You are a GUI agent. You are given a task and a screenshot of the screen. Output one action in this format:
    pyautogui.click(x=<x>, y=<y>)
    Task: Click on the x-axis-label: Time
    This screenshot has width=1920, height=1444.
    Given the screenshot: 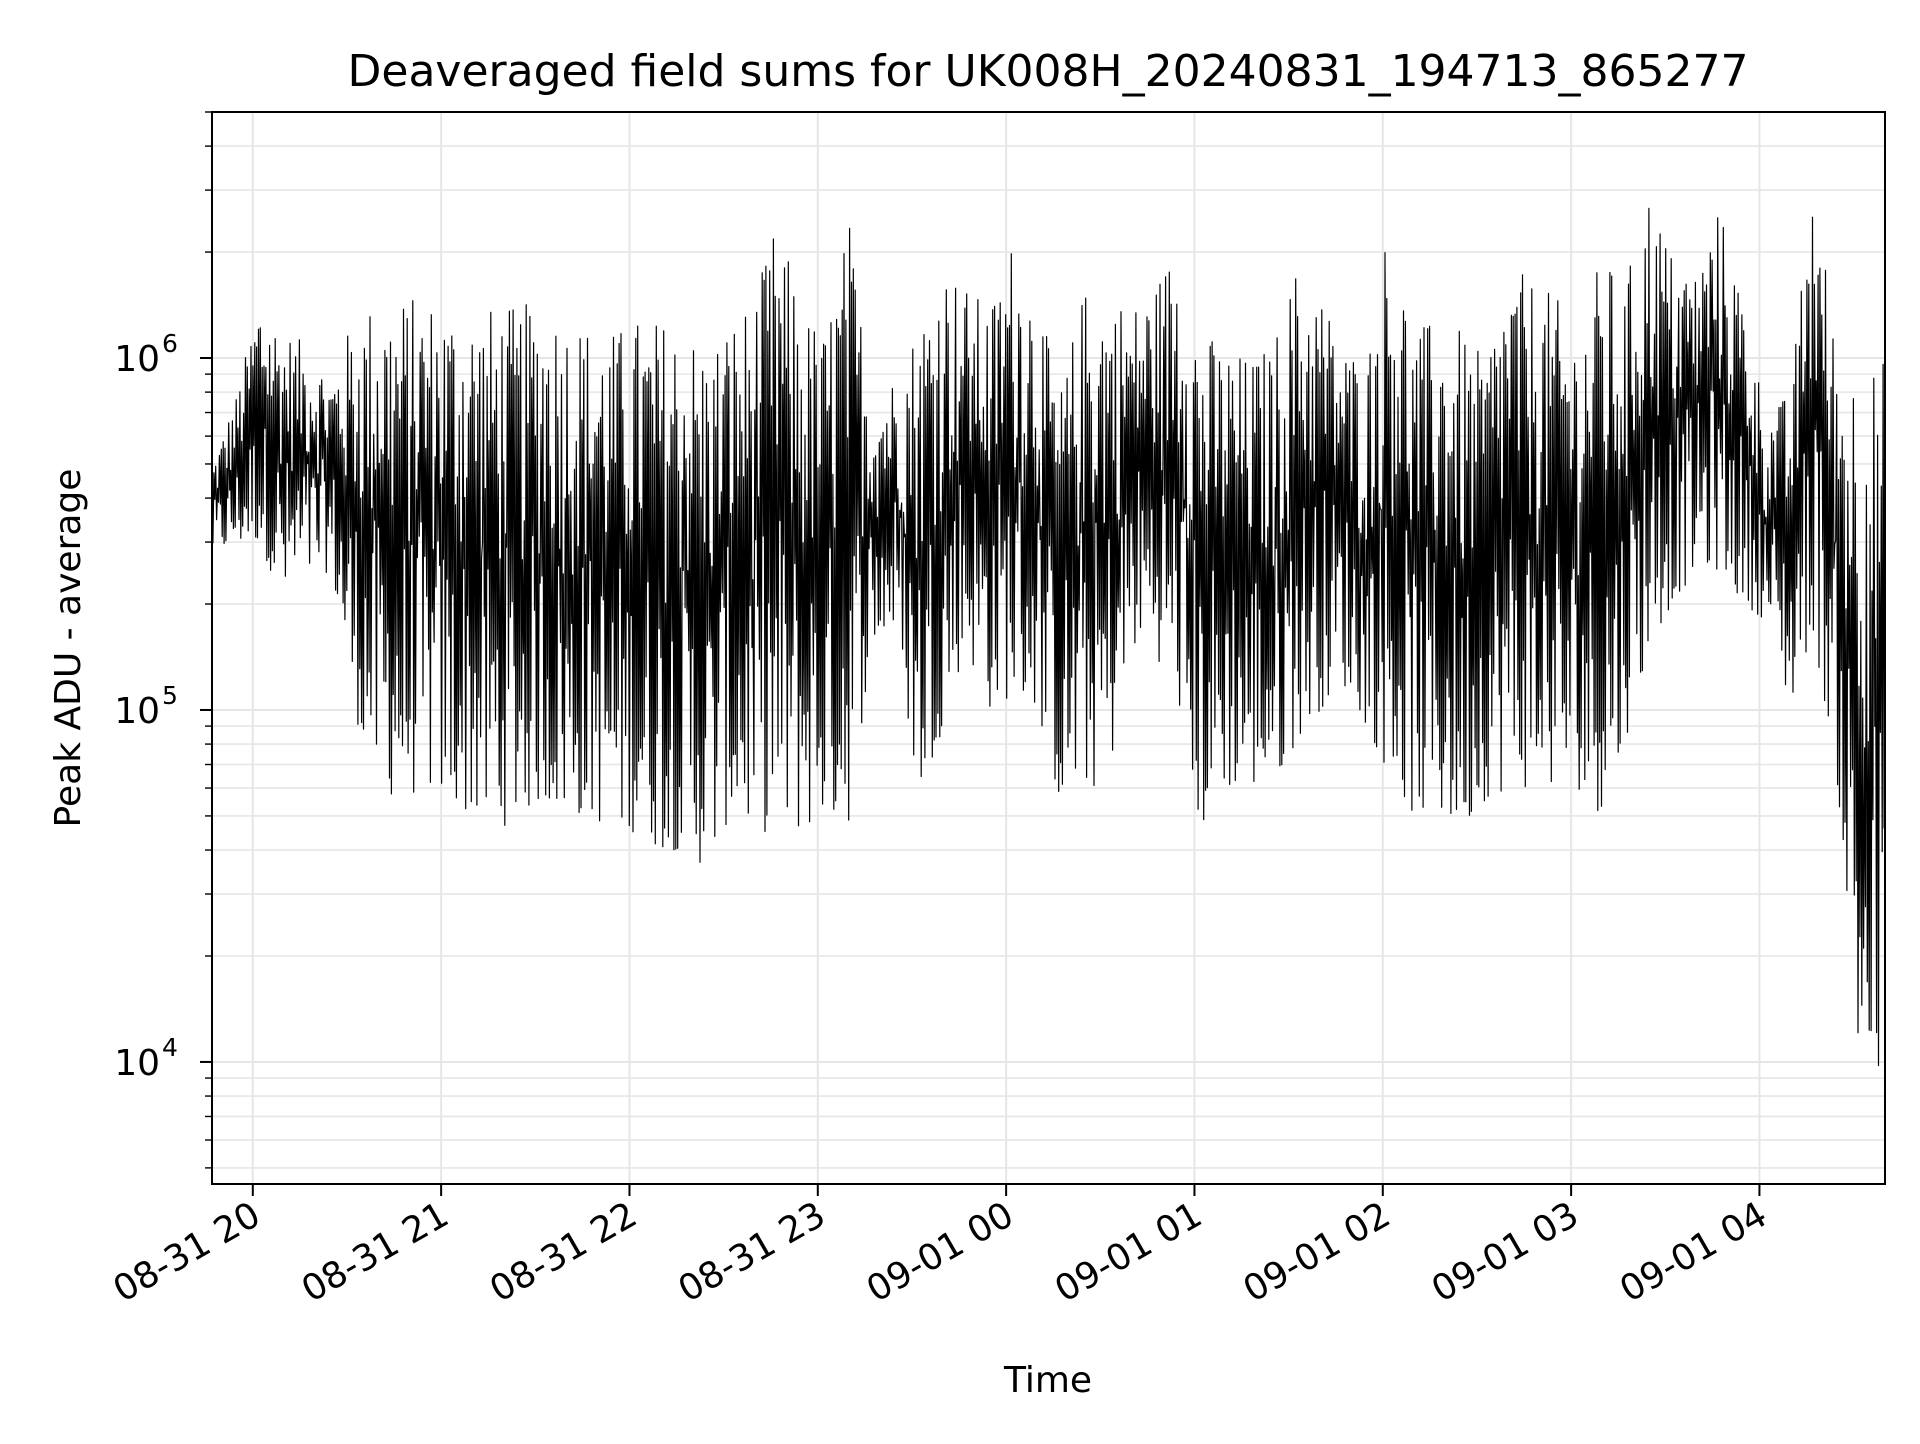 What is the action you would take?
    pyautogui.click(x=1047, y=1380)
    